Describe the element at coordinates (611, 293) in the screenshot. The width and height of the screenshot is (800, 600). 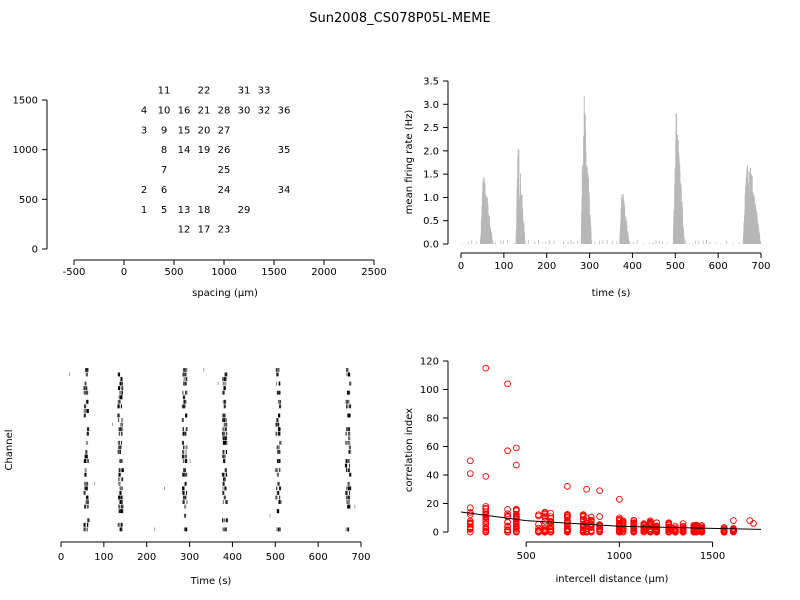
I see `firing-x-label: time (s)` at that location.